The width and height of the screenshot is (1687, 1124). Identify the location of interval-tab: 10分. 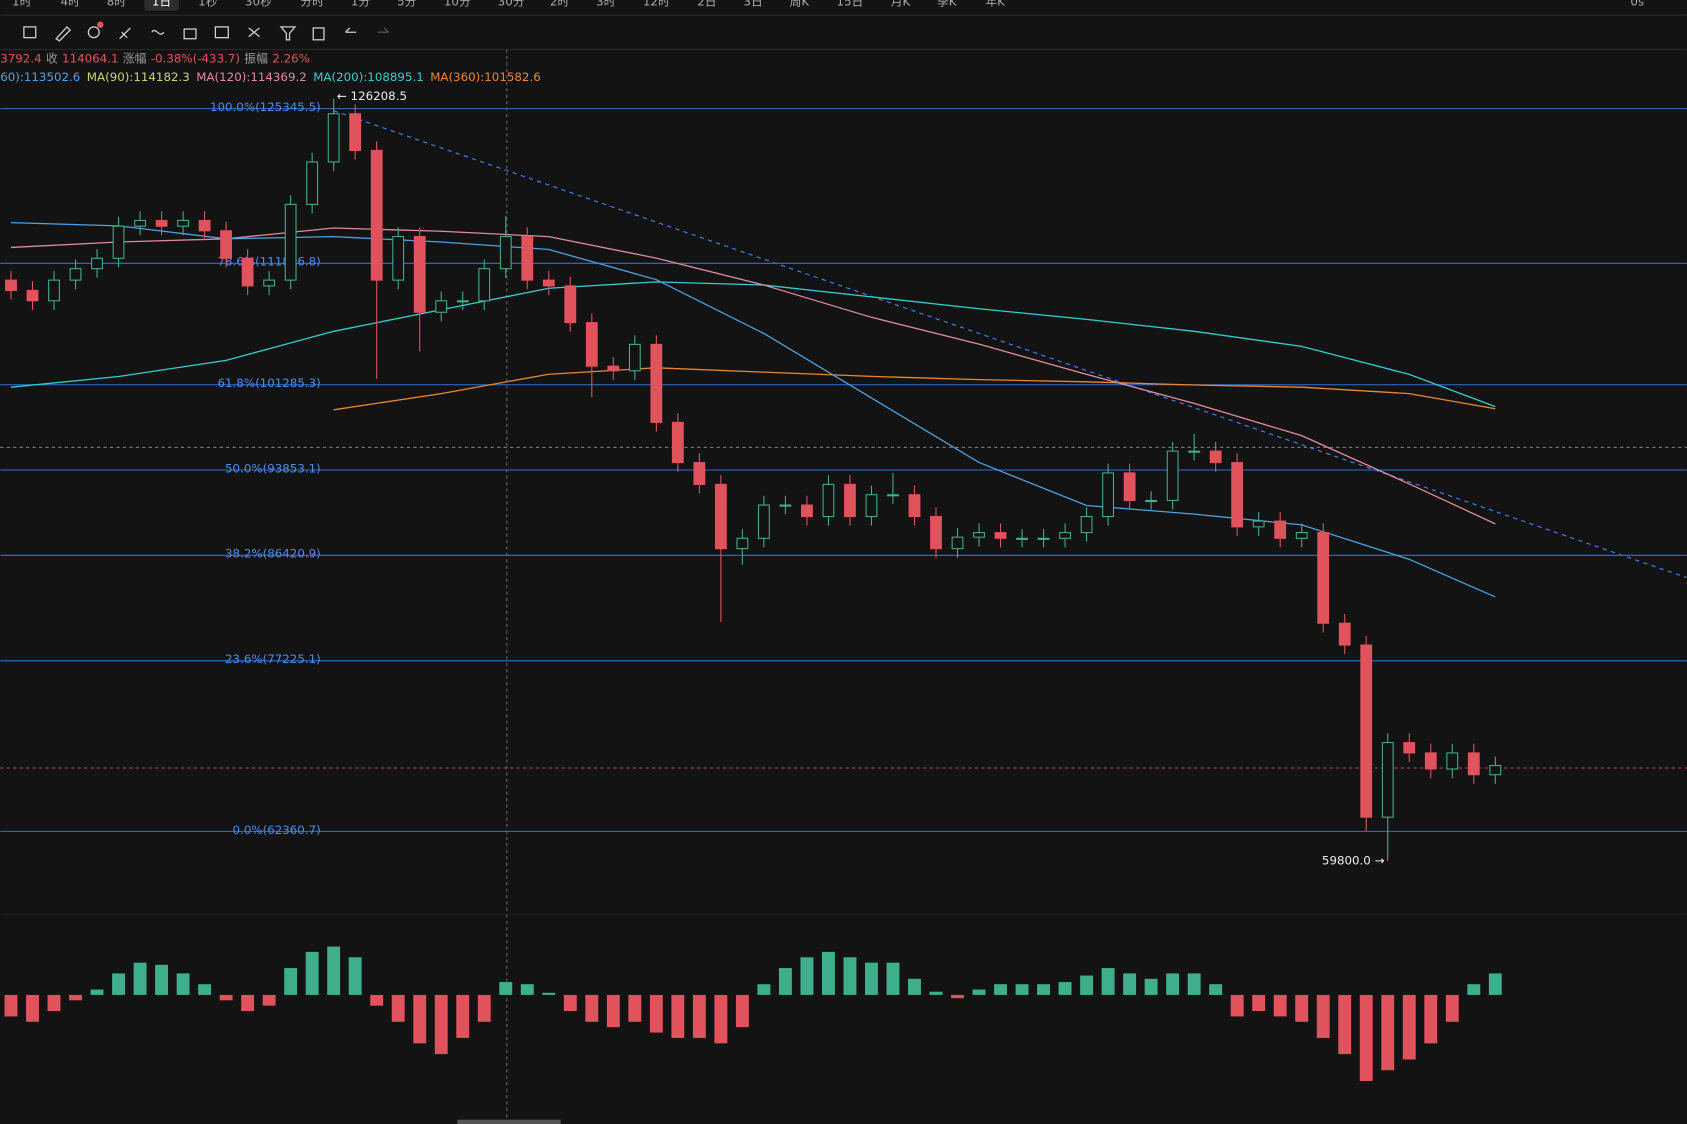
(457, 4).